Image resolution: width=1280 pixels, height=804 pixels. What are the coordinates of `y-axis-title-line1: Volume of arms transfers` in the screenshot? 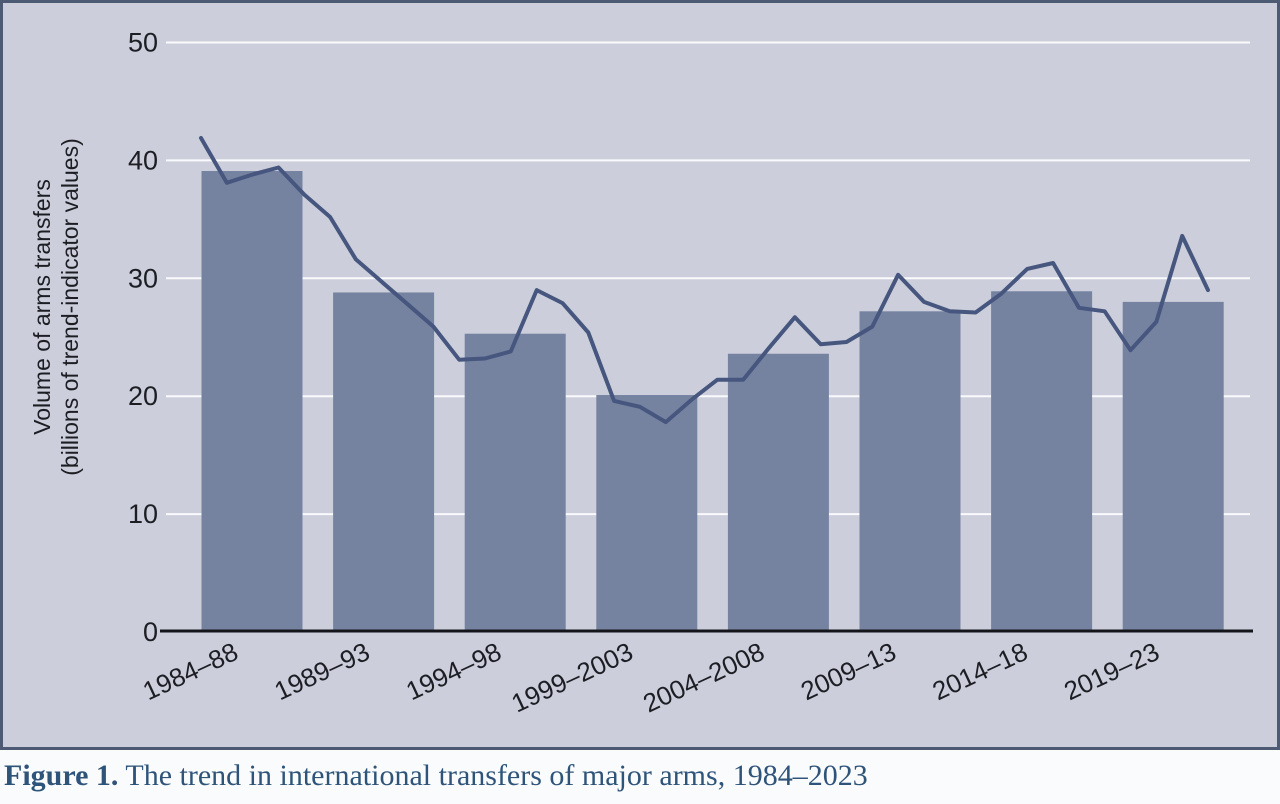 It's located at (42, 307).